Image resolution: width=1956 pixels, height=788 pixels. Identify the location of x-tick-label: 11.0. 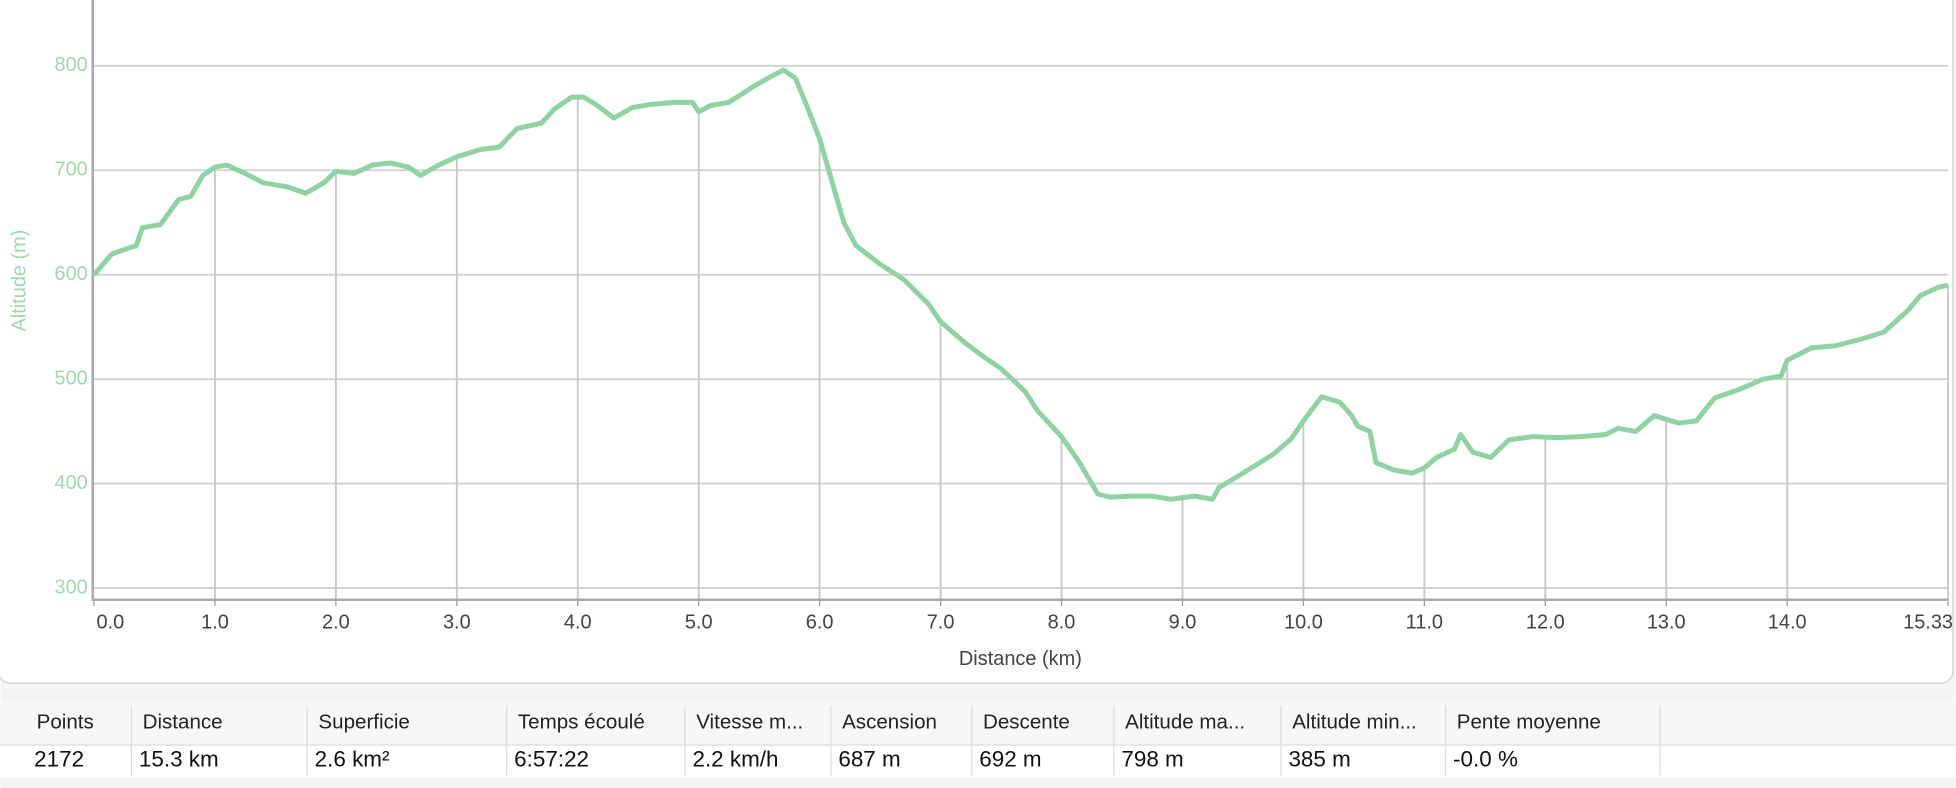
(1424, 623).